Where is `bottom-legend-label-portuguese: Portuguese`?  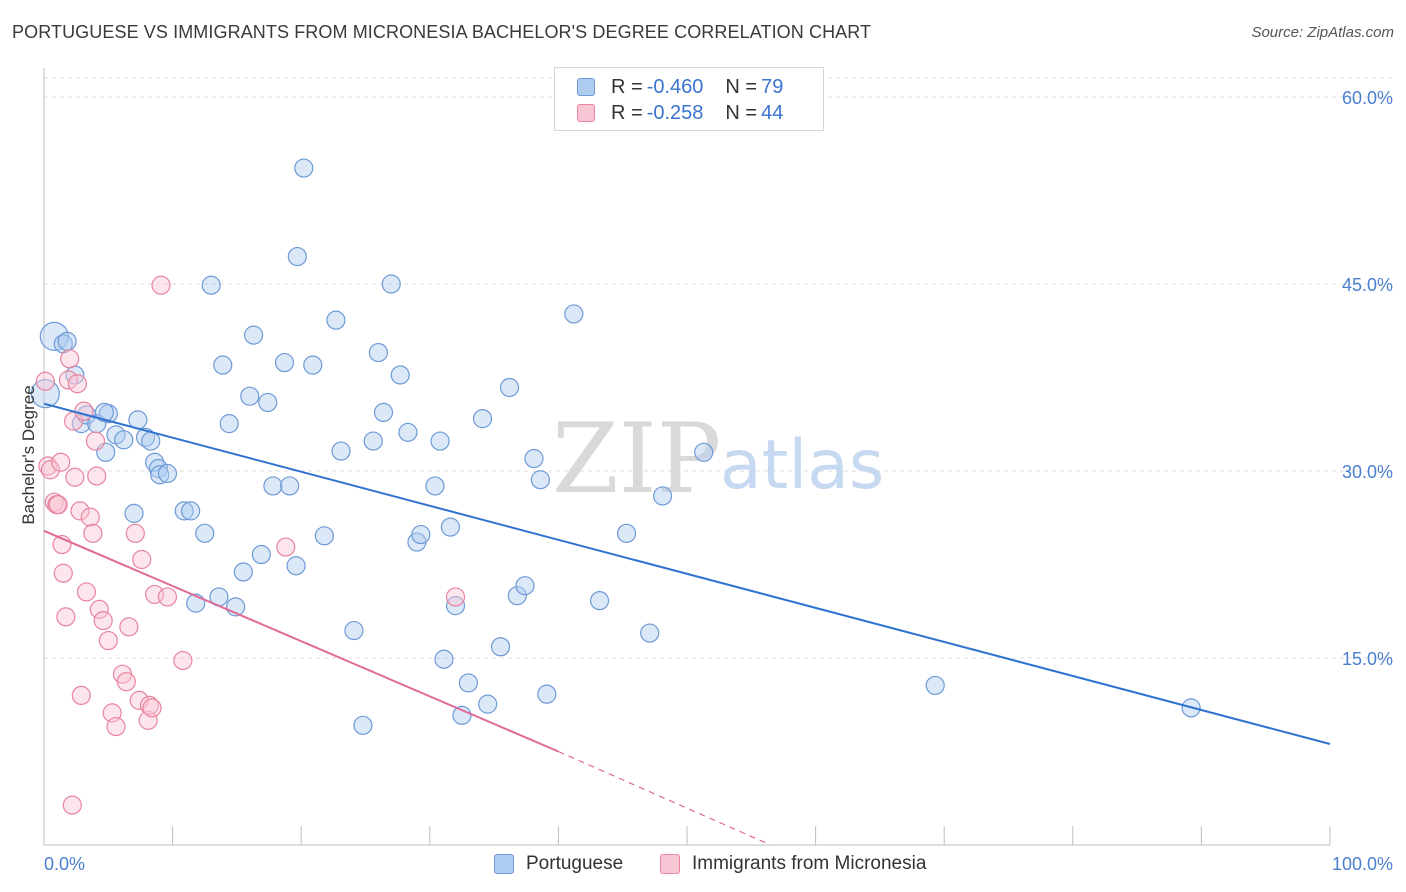 bottom-legend-label-portuguese: Portuguese is located at coordinates (575, 863).